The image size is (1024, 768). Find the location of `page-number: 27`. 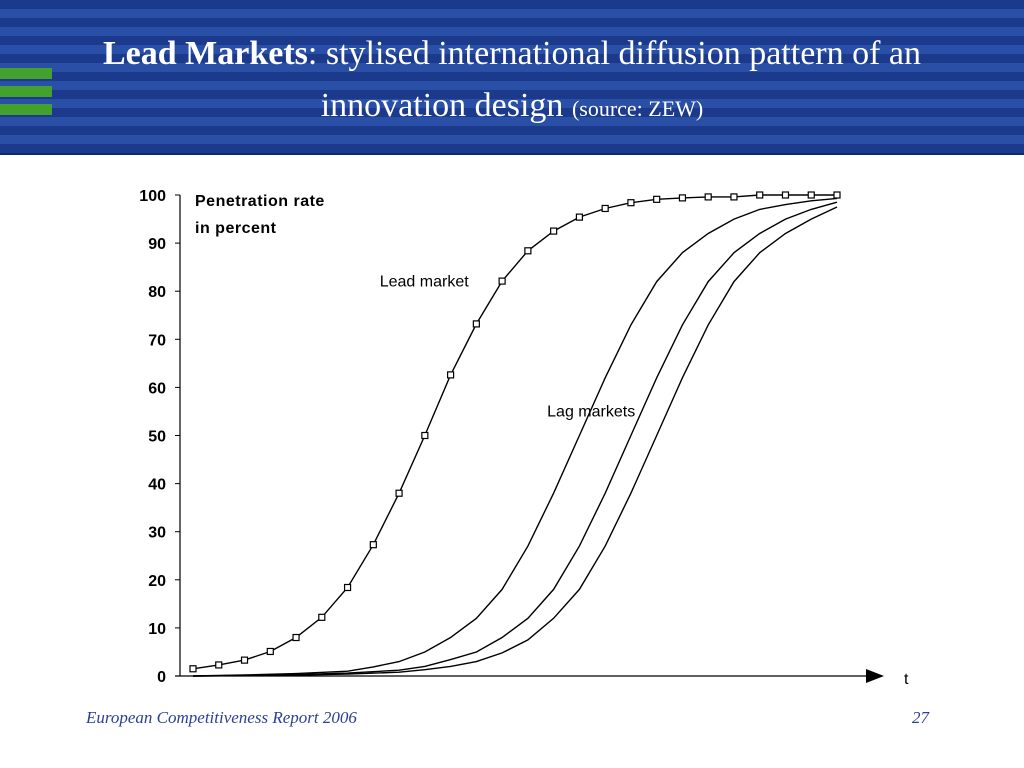

page-number: 27 is located at coordinates (920, 717).